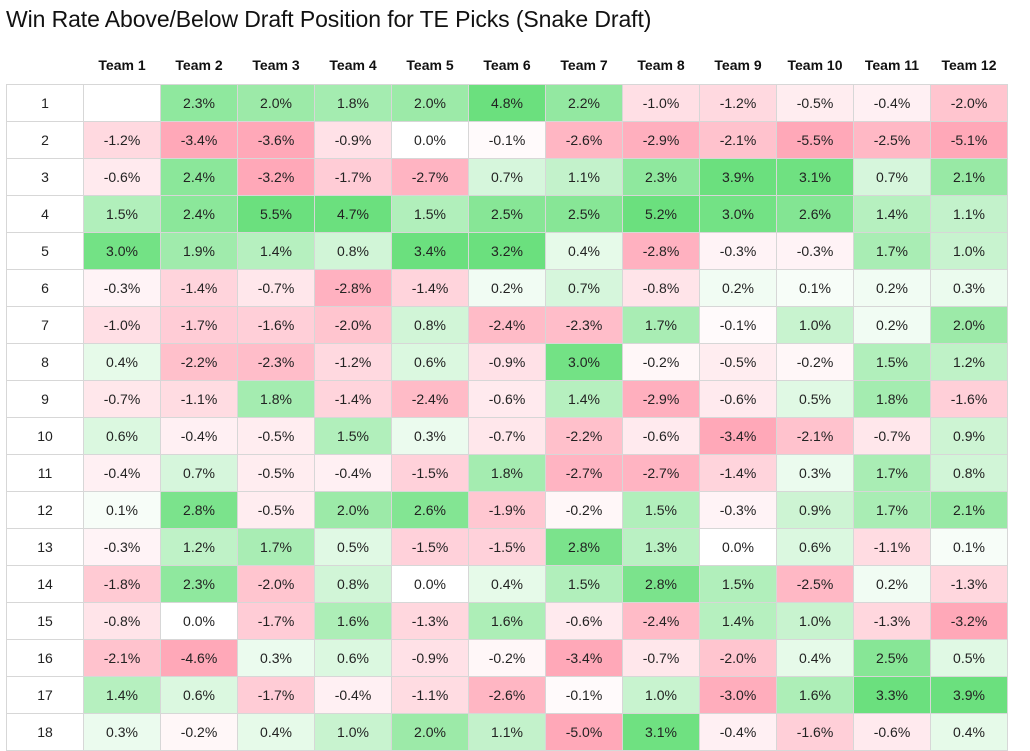 The height and width of the screenshot is (751, 1030). Describe the element at coordinates (276, 361) in the screenshot. I see `heatmap-cell: -2.3%` at that location.